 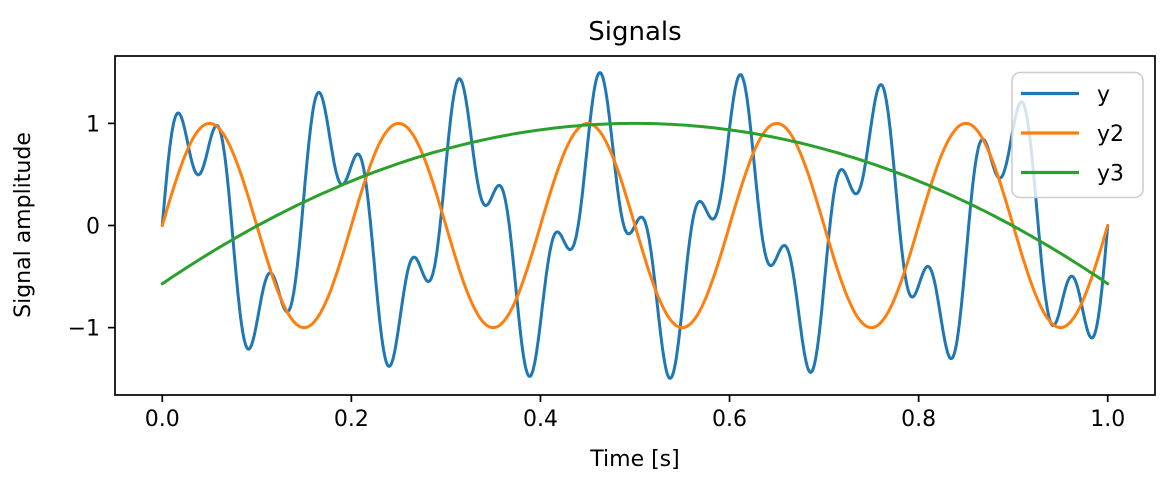 I want to click on x-tick-label: 0.6, so click(x=729, y=419).